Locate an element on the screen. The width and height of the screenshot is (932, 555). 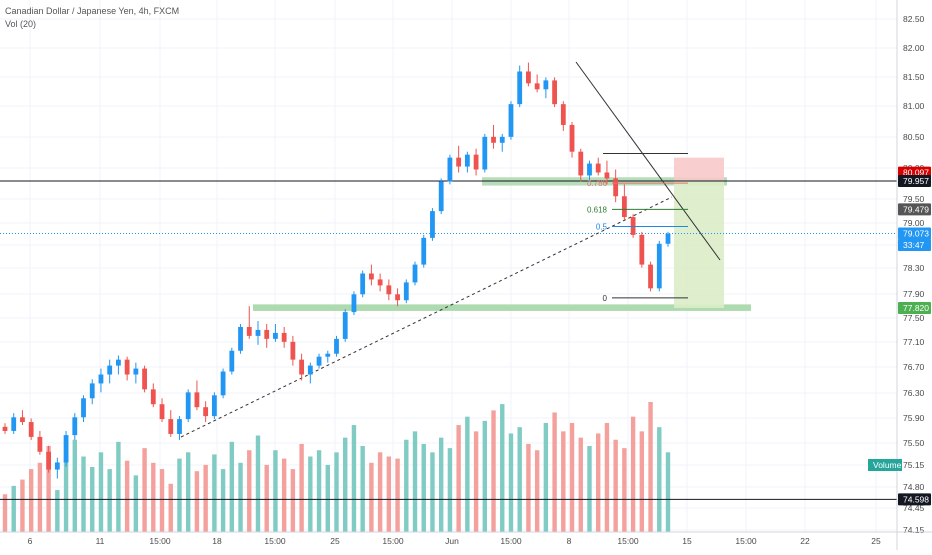
price-tag-label: 79.479 is located at coordinates (916, 209).